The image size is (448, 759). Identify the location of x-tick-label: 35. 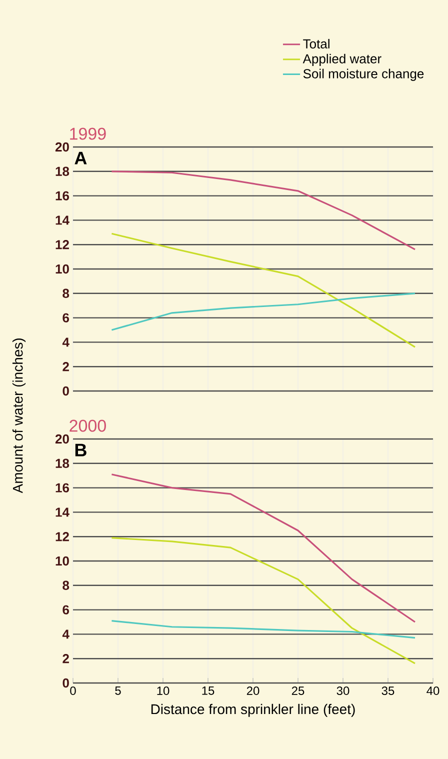
(388, 691).